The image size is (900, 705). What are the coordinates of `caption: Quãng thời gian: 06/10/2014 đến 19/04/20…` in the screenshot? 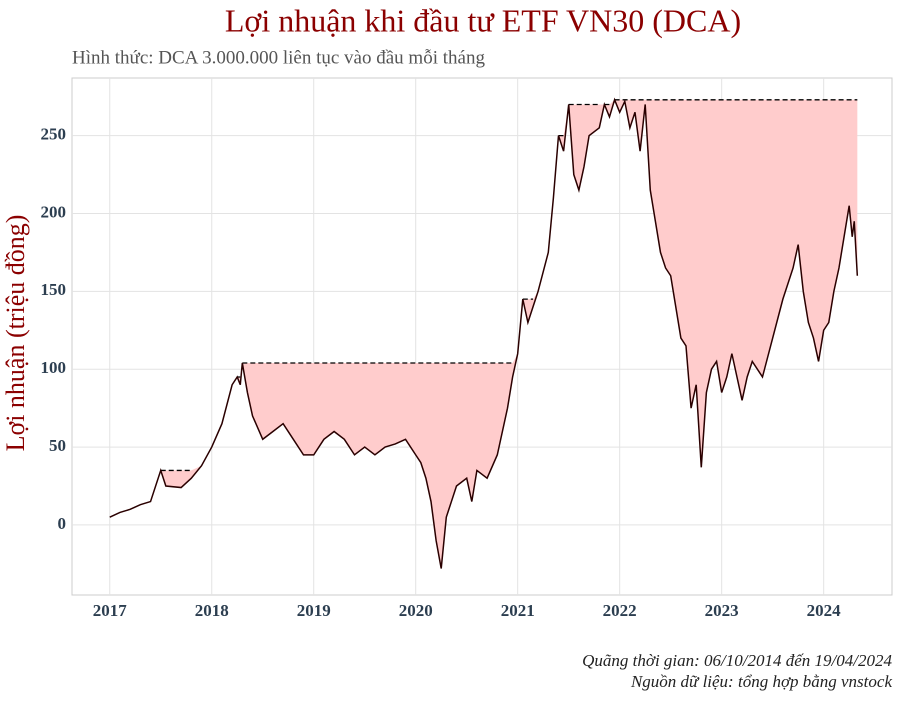 It's located at (737, 660).